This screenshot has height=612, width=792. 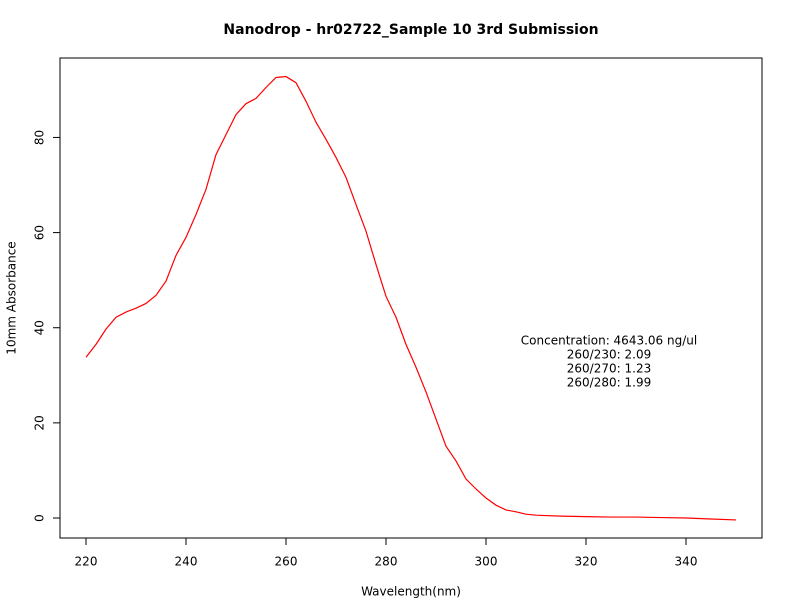 I want to click on x-tick-label: 240, so click(x=186, y=562).